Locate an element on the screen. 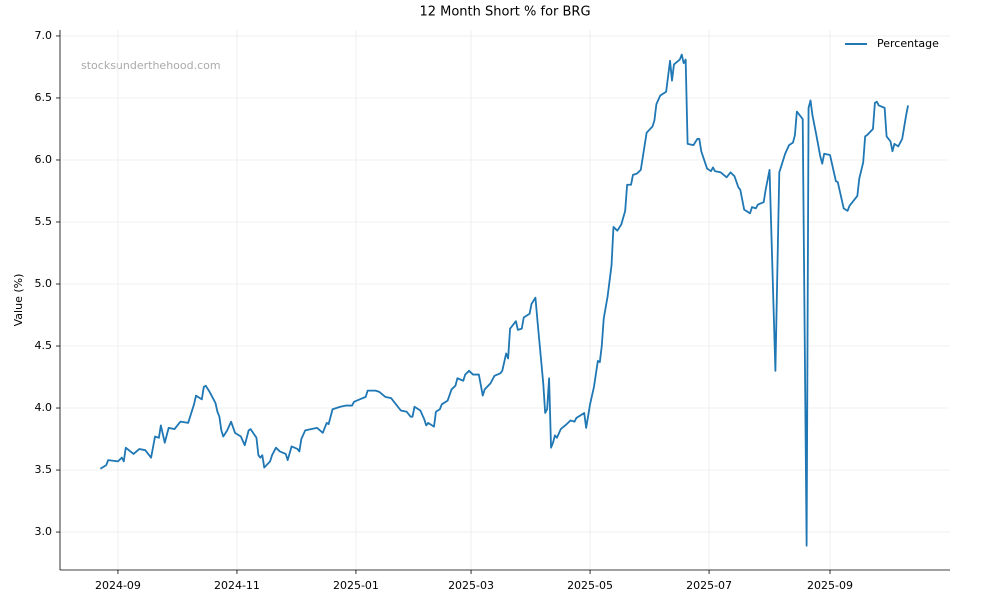 This screenshot has height=600, width=1000. y-tick-label: 4.5 is located at coordinates (44, 345).